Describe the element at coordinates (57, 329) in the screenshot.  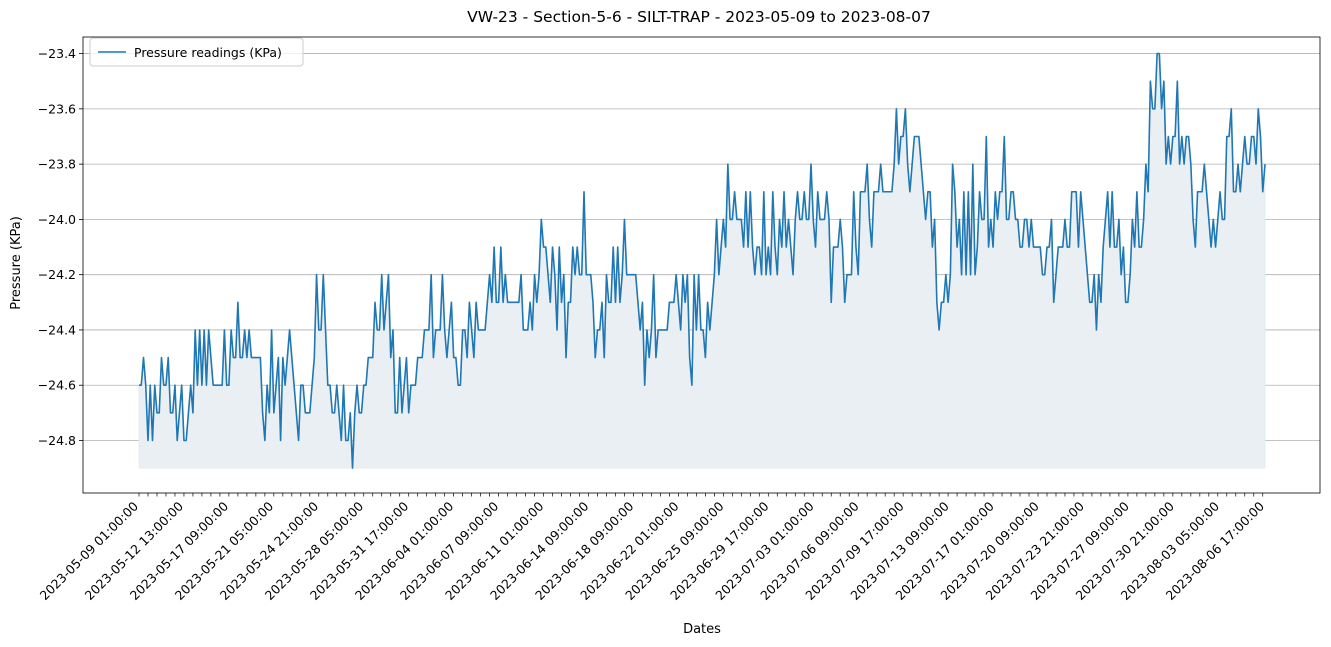
I see `y-tick-label: −24.4` at that location.